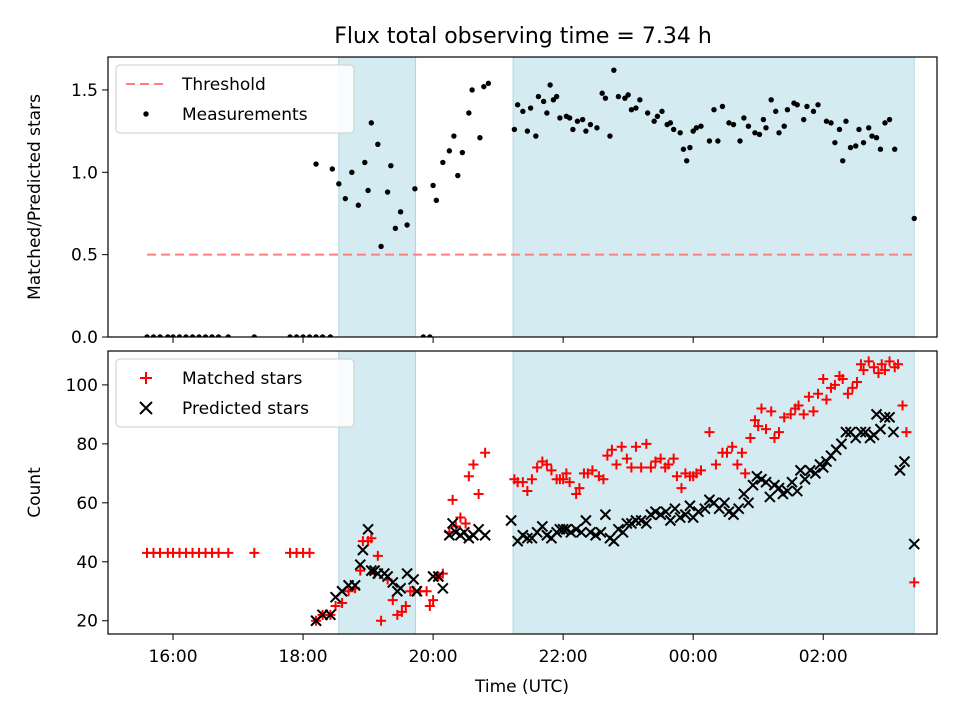 The width and height of the screenshot is (960, 720). What do you see at coordinates (433, 657) in the screenshot?
I see `x-tick-label: 20:00` at bounding box center [433, 657].